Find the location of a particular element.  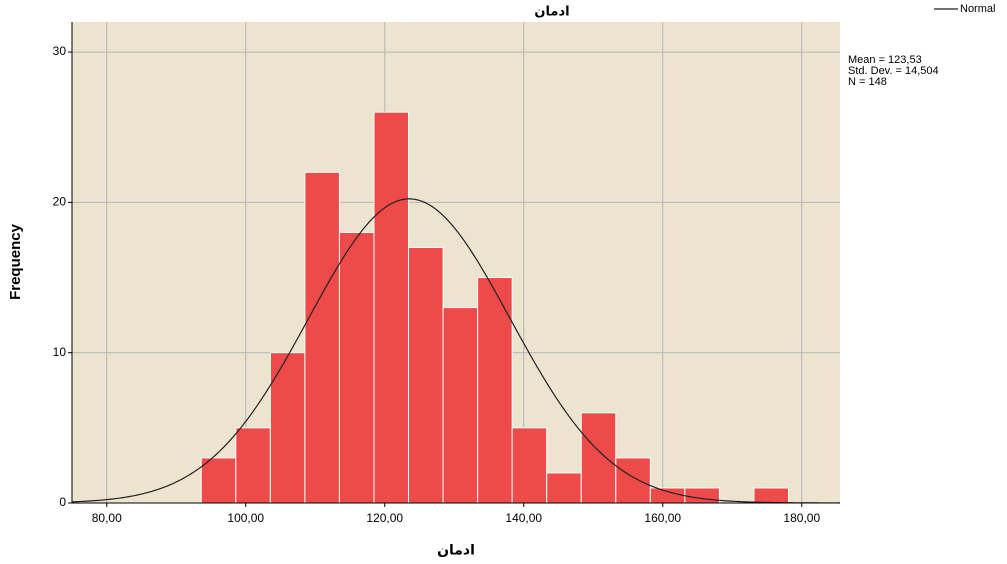

y-tick-label: 10 is located at coordinates (60, 352).